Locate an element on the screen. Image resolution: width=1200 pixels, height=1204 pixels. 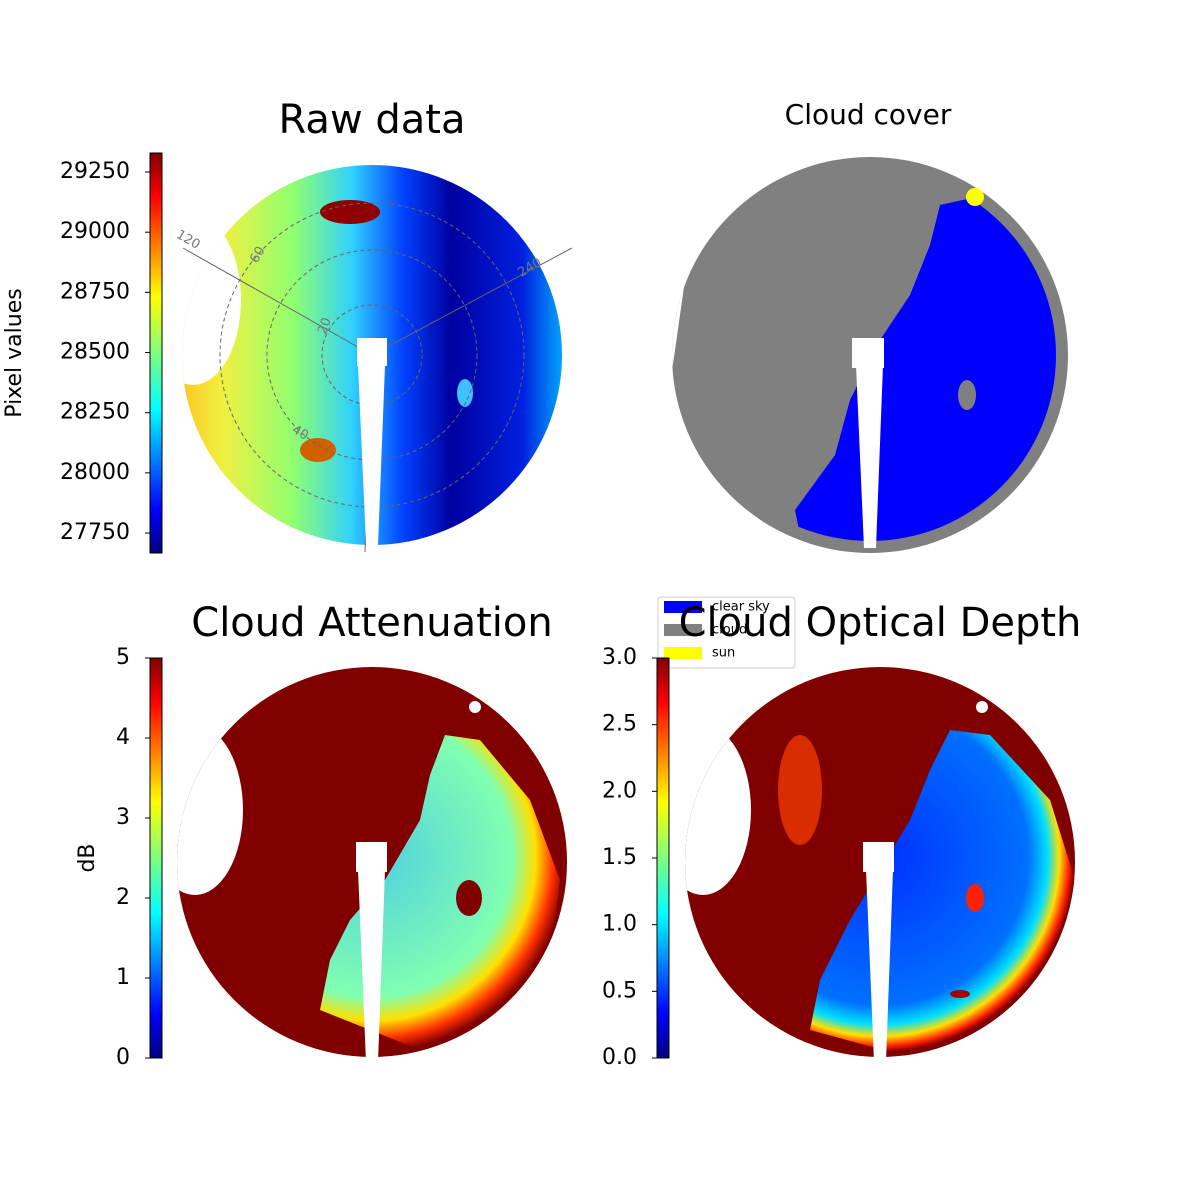
colorbar-tick-label: 0 is located at coordinates (123, 1057).